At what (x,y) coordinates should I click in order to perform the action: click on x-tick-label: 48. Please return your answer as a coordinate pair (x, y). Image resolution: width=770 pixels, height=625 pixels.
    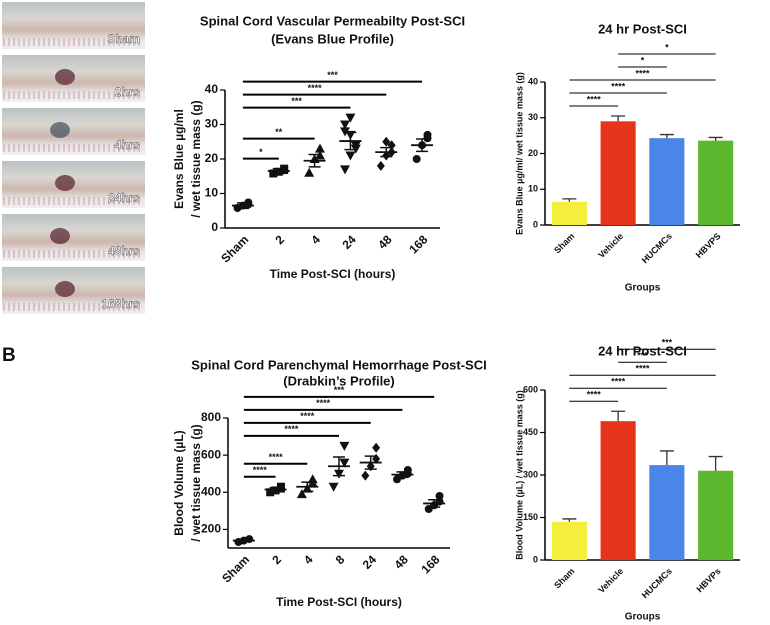
    Looking at the image, I should click on (385, 242).